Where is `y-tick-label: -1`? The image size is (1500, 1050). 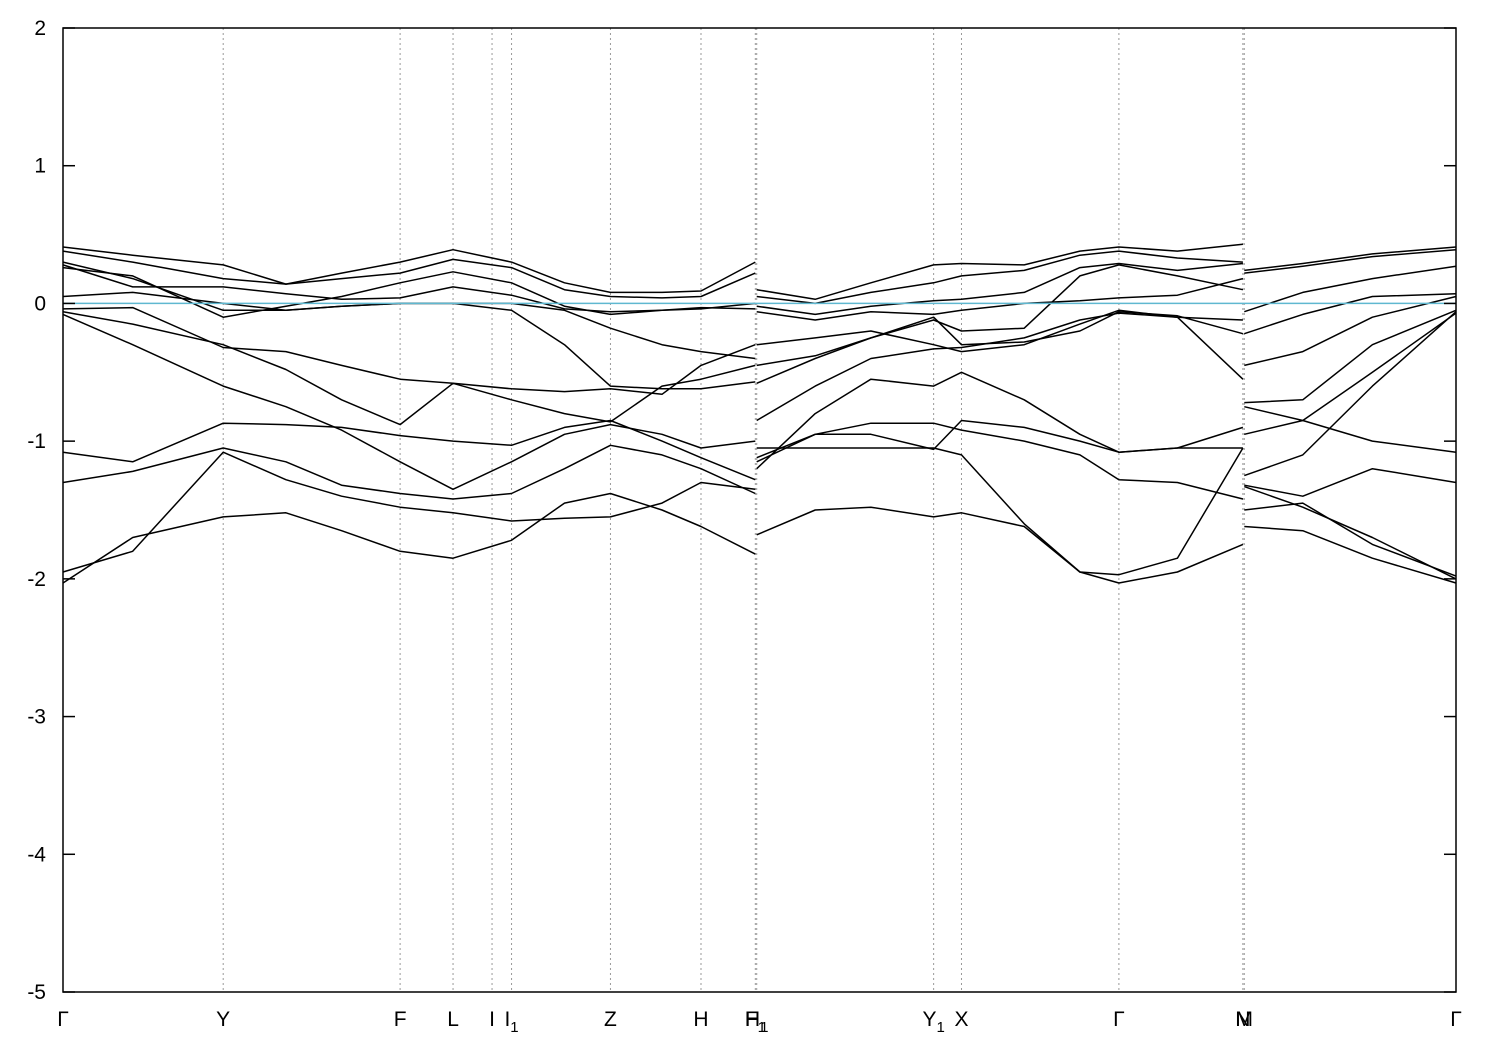 y-tick-label: -1 is located at coordinates (36, 441).